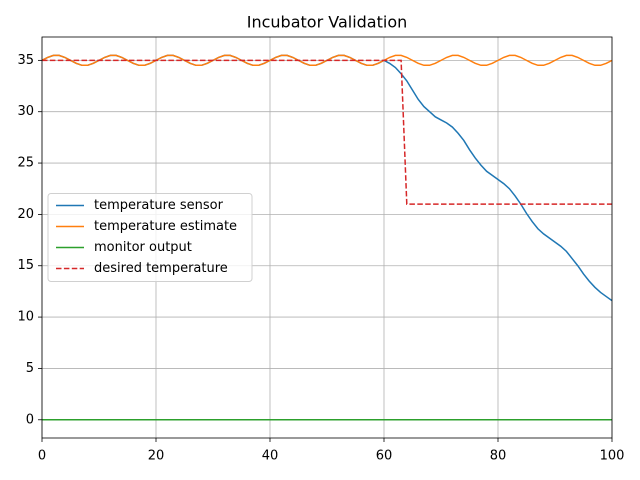 Image resolution: width=640 pixels, height=480 pixels. Describe the element at coordinates (25, 60) in the screenshot. I see `y-tick-label: 35` at that location.